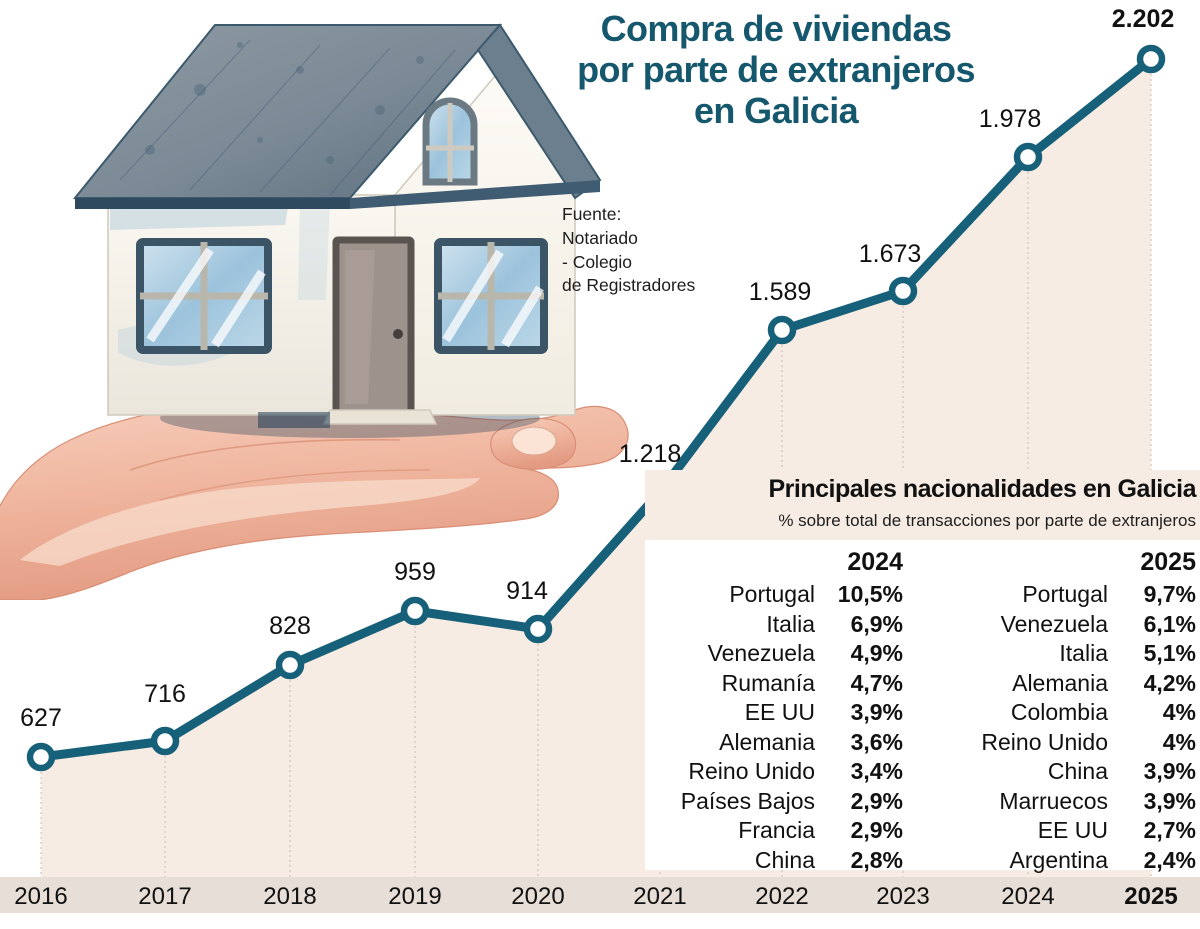  Describe the element at coordinates (1010, 119) in the screenshot. I see `value-label-2024: 1.978` at that location.